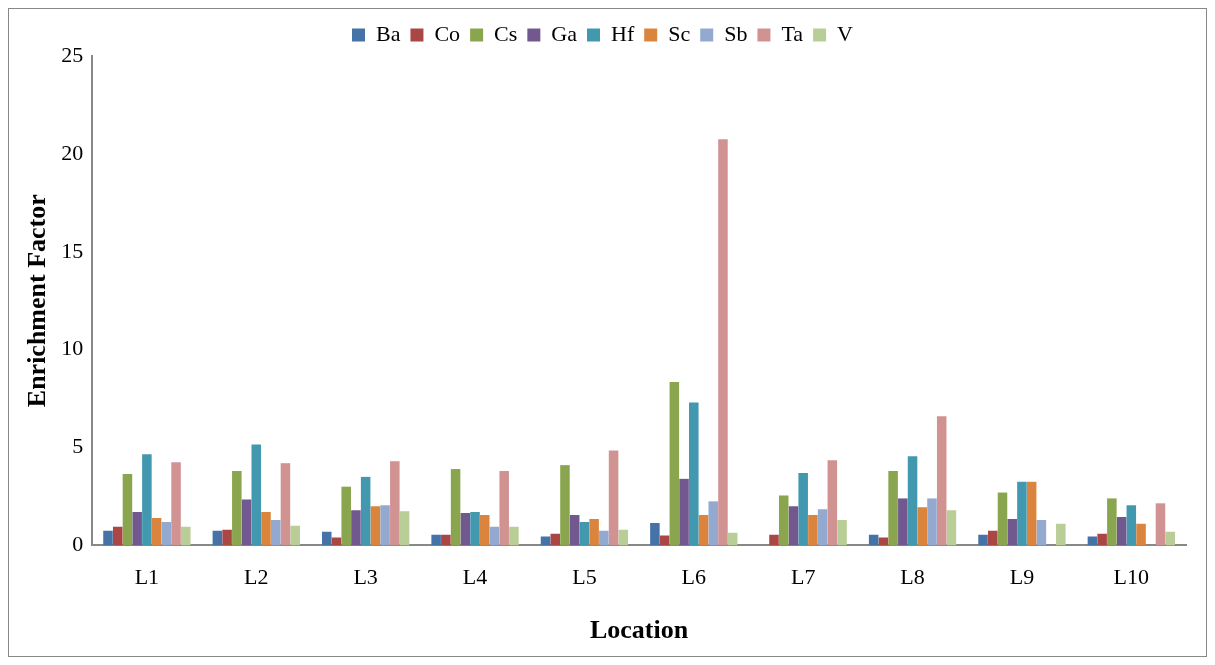  I want to click on legend-label: Hf, so click(623, 33).